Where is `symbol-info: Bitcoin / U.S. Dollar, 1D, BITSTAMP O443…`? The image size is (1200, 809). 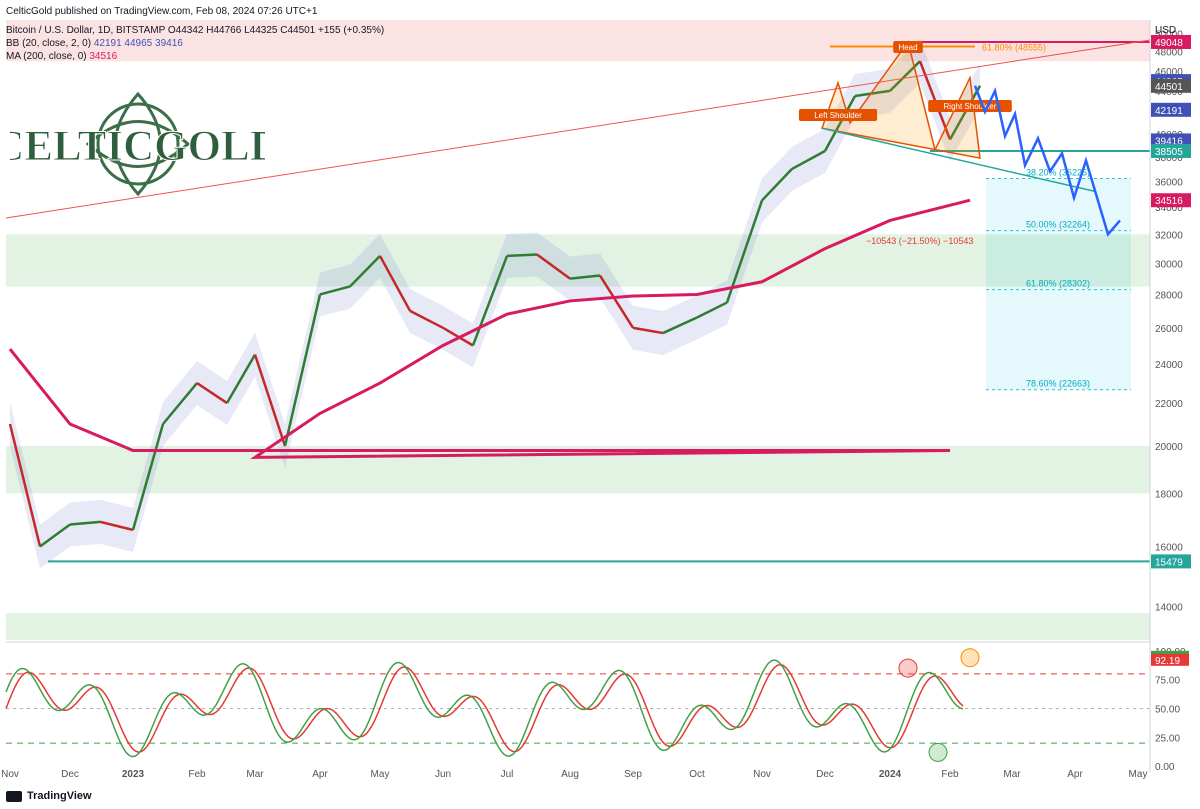 symbol-info: Bitcoin / U.S. Dollar, 1D, BITSTAMP O443… is located at coordinates (195, 30).